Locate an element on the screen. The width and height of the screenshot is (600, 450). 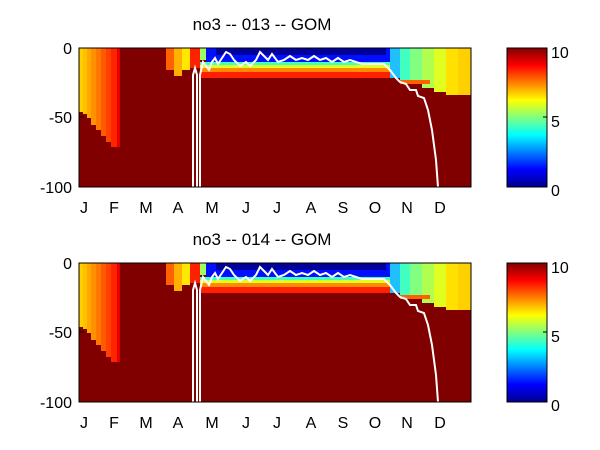
chart-title: no3 -- 013 -- GOM is located at coordinates (262, 24).